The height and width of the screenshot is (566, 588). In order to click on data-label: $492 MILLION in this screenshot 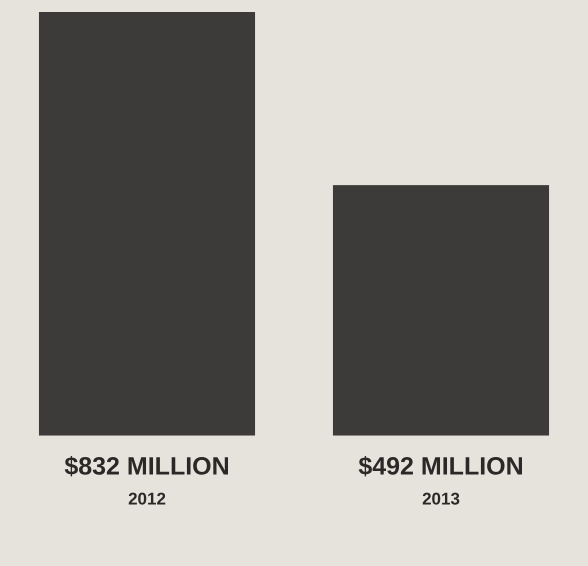, I will do `click(441, 466)`.